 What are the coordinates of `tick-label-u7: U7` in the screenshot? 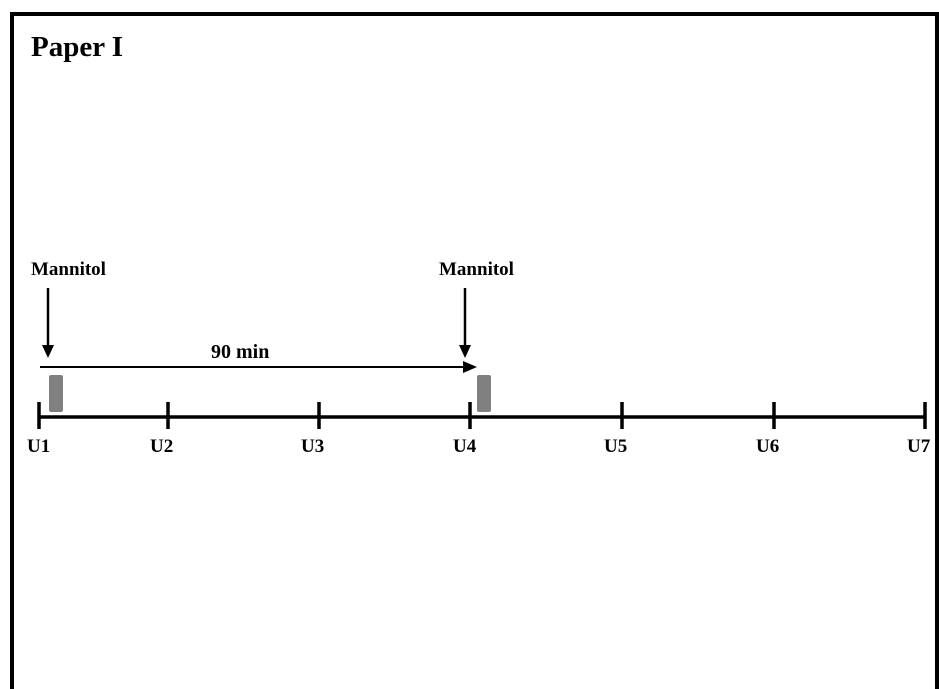 It's located at (919, 446).